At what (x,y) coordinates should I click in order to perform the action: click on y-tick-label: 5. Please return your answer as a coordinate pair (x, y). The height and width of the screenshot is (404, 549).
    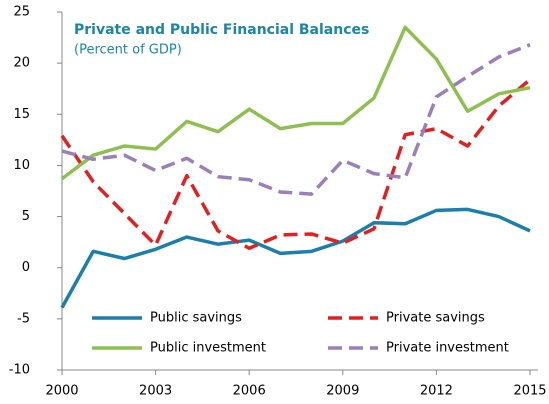
    Looking at the image, I should click on (26, 216).